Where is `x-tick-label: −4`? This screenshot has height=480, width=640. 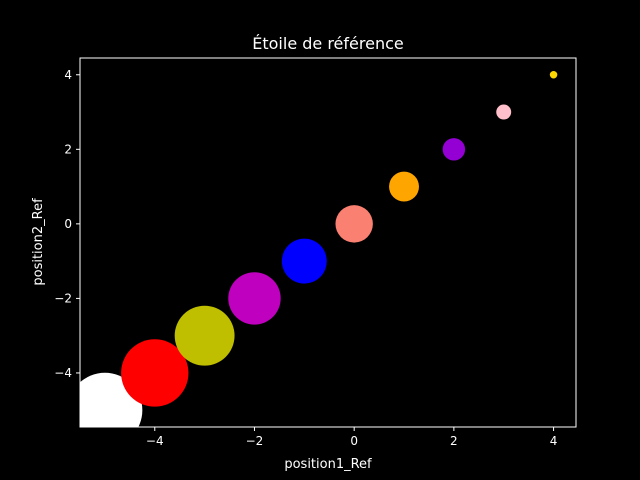
x-tick-label: −4 is located at coordinates (155, 441).